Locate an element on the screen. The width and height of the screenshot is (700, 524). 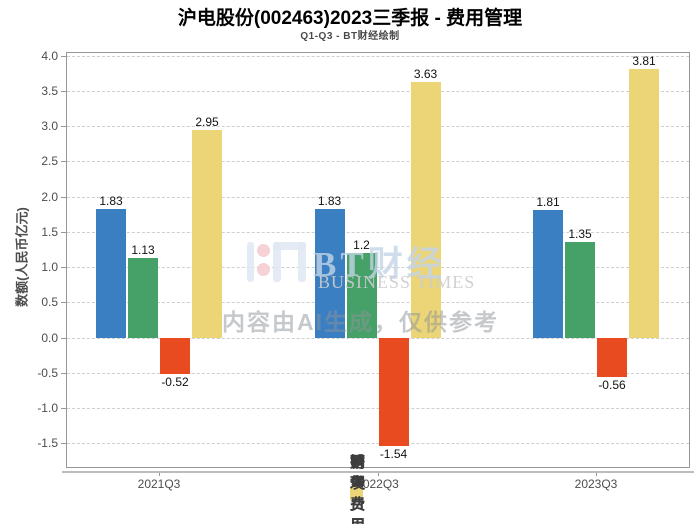
y-tick-label: -1.5 is located at coordinates (47, 443).